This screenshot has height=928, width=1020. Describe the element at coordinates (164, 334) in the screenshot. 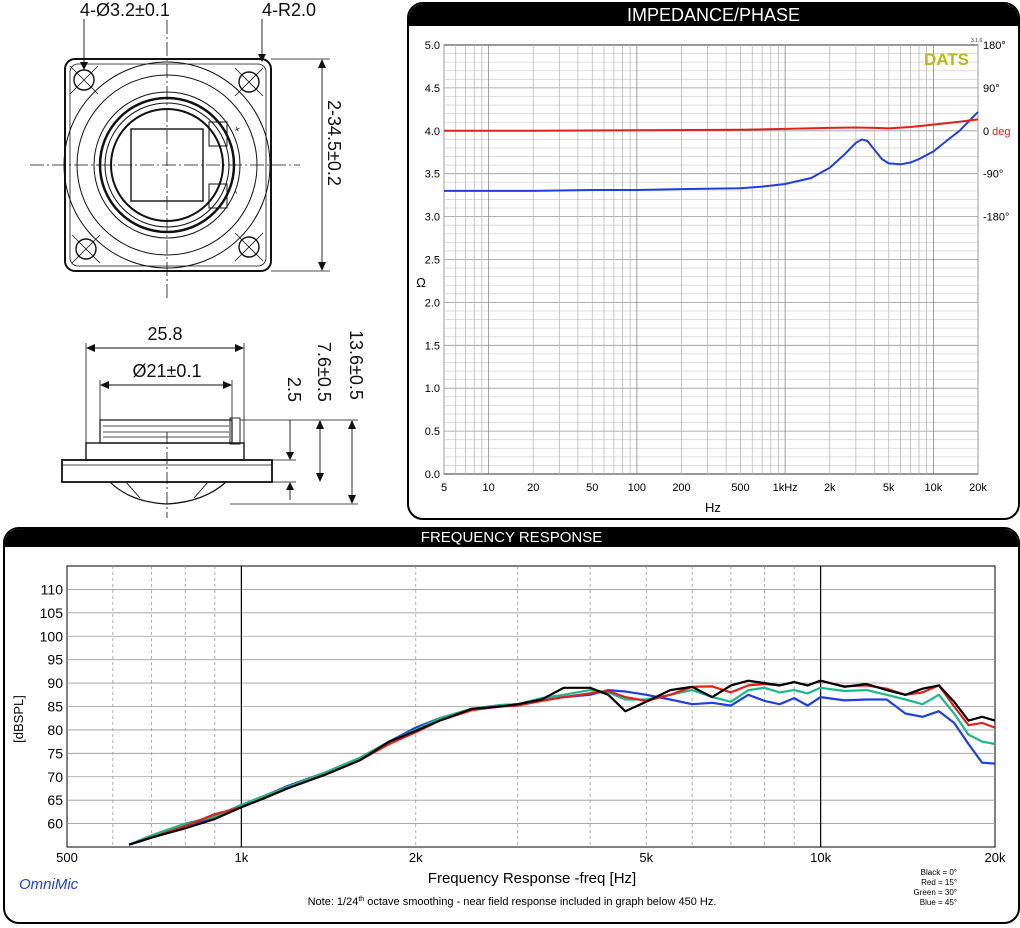

I see `width-dimension-label: 25.8` at that location.